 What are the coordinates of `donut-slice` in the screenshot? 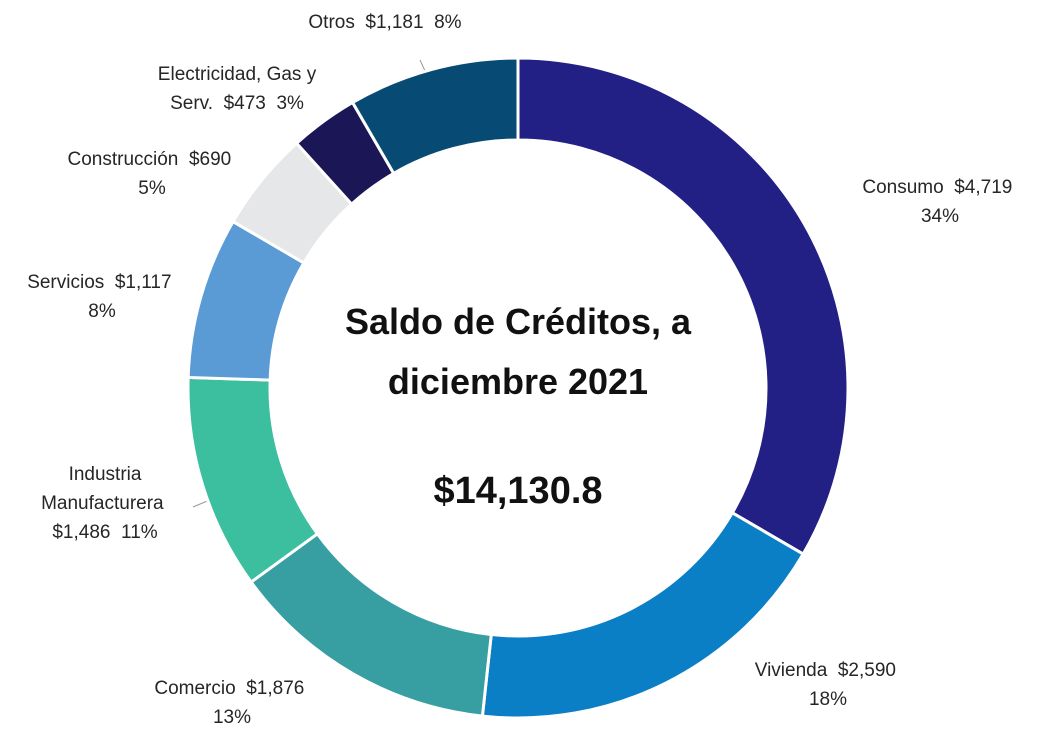 It's located at (435, 116).